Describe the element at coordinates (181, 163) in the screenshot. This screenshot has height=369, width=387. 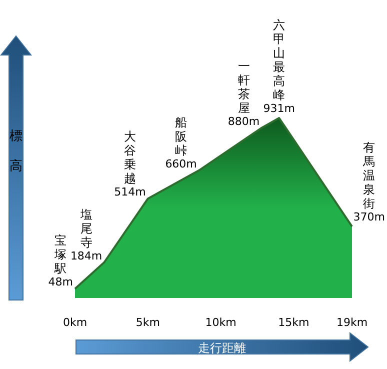
I see `value-label: 660m` at that location.